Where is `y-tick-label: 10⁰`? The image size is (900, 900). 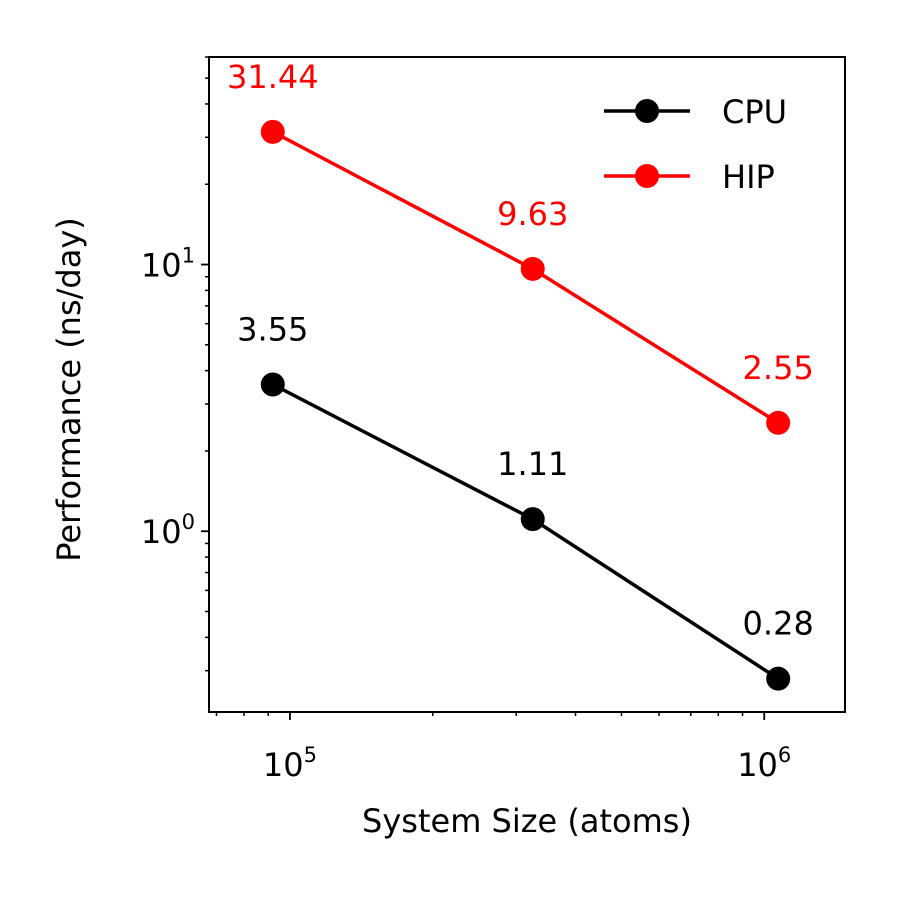 y-tick-label: 10⁰ is located at coordinates (168, 530).